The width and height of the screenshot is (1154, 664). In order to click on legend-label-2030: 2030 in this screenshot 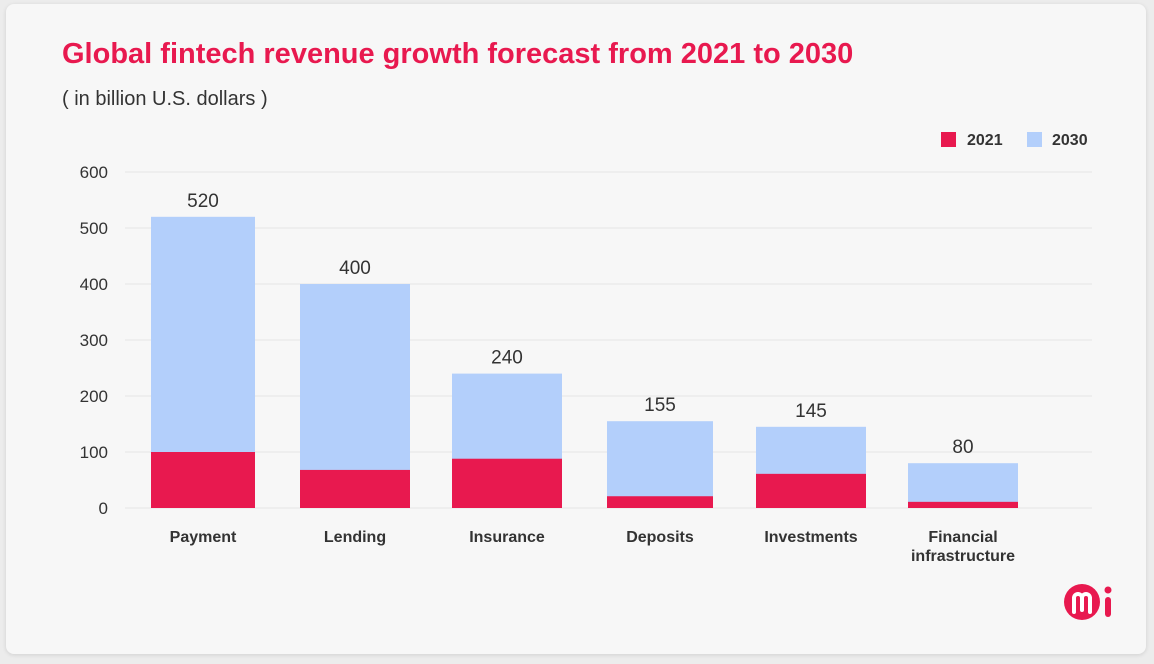, I will do `click(1070, 140)`.